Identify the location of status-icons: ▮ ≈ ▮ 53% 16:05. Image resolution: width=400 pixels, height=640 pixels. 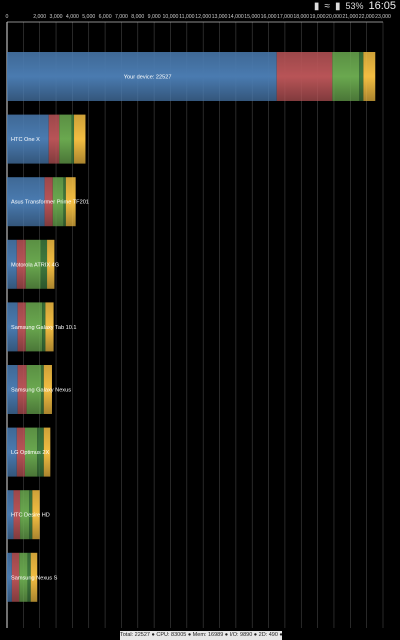
(355, 6).